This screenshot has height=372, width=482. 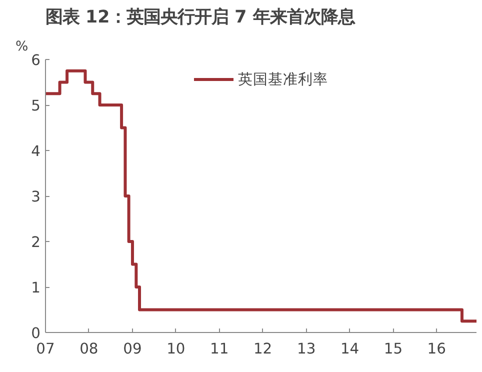 What do you see at coordinates (132, 349) in the screenshot?
I see `x-tick-label: 09` at bounding box center [132, 349].